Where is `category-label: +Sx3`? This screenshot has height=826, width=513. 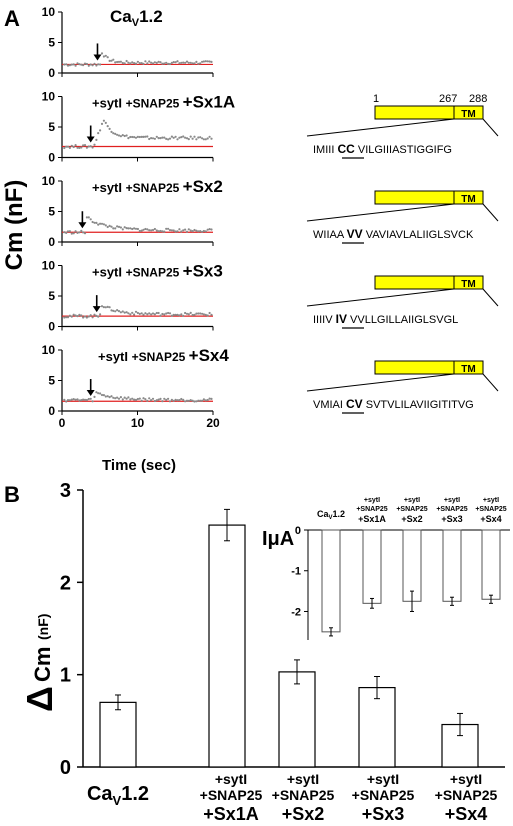 category-label: +Sx3 is located at coordinates (383, 814).